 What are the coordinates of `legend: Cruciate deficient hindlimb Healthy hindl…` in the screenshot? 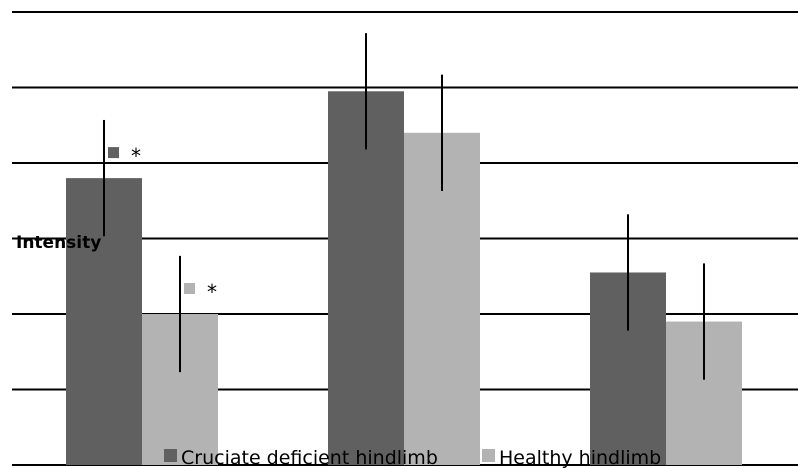 It's located at (412, 457).